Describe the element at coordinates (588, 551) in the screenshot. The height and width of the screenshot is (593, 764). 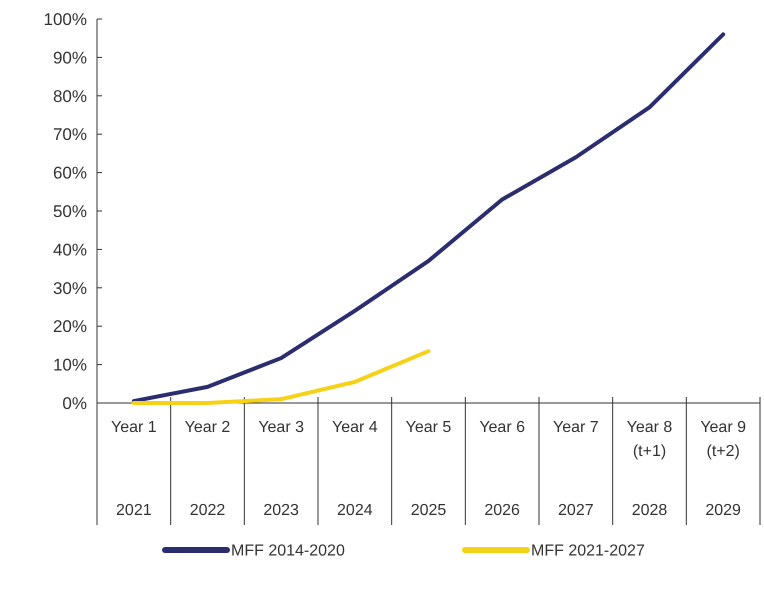
I see `legend-label: MFF 2021-2027` at that location.